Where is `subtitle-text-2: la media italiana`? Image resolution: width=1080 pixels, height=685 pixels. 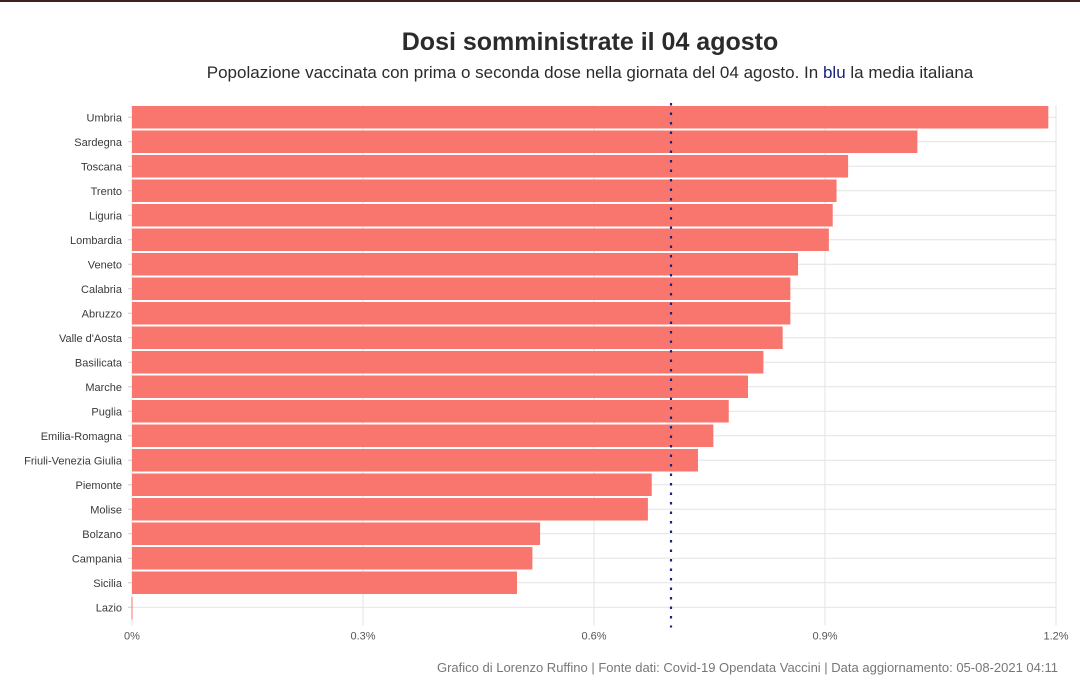
subtitle-text-2: la media italiana is located at coordinates (909, 72).